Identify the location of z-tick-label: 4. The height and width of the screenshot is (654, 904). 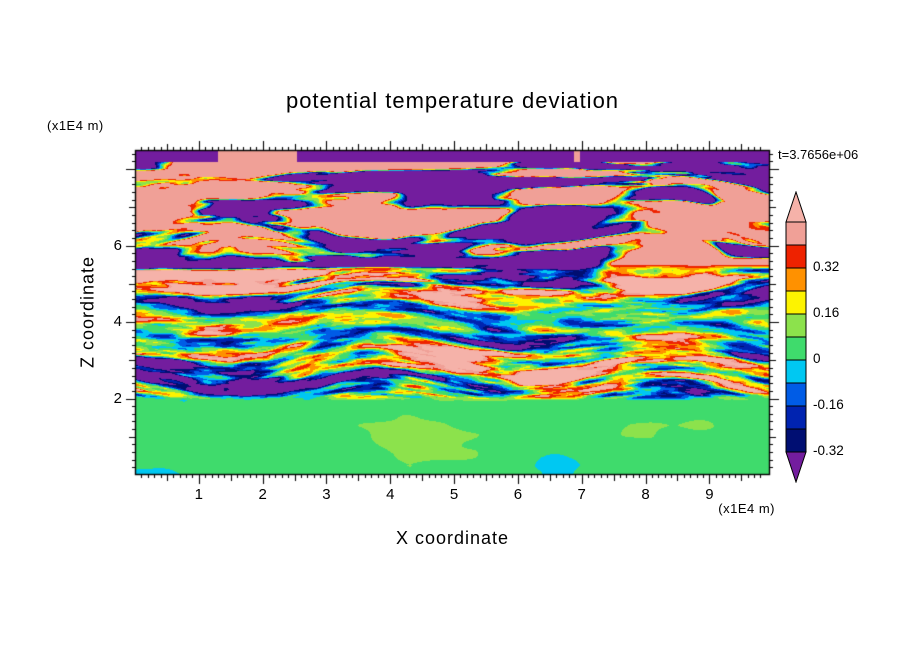
(117, 322).